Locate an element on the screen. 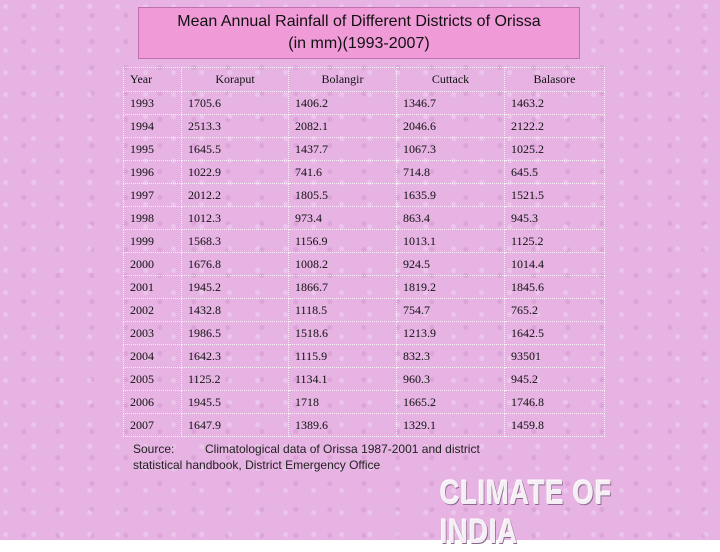  value-cell: 754.7 is located at coordinates (450, 310).